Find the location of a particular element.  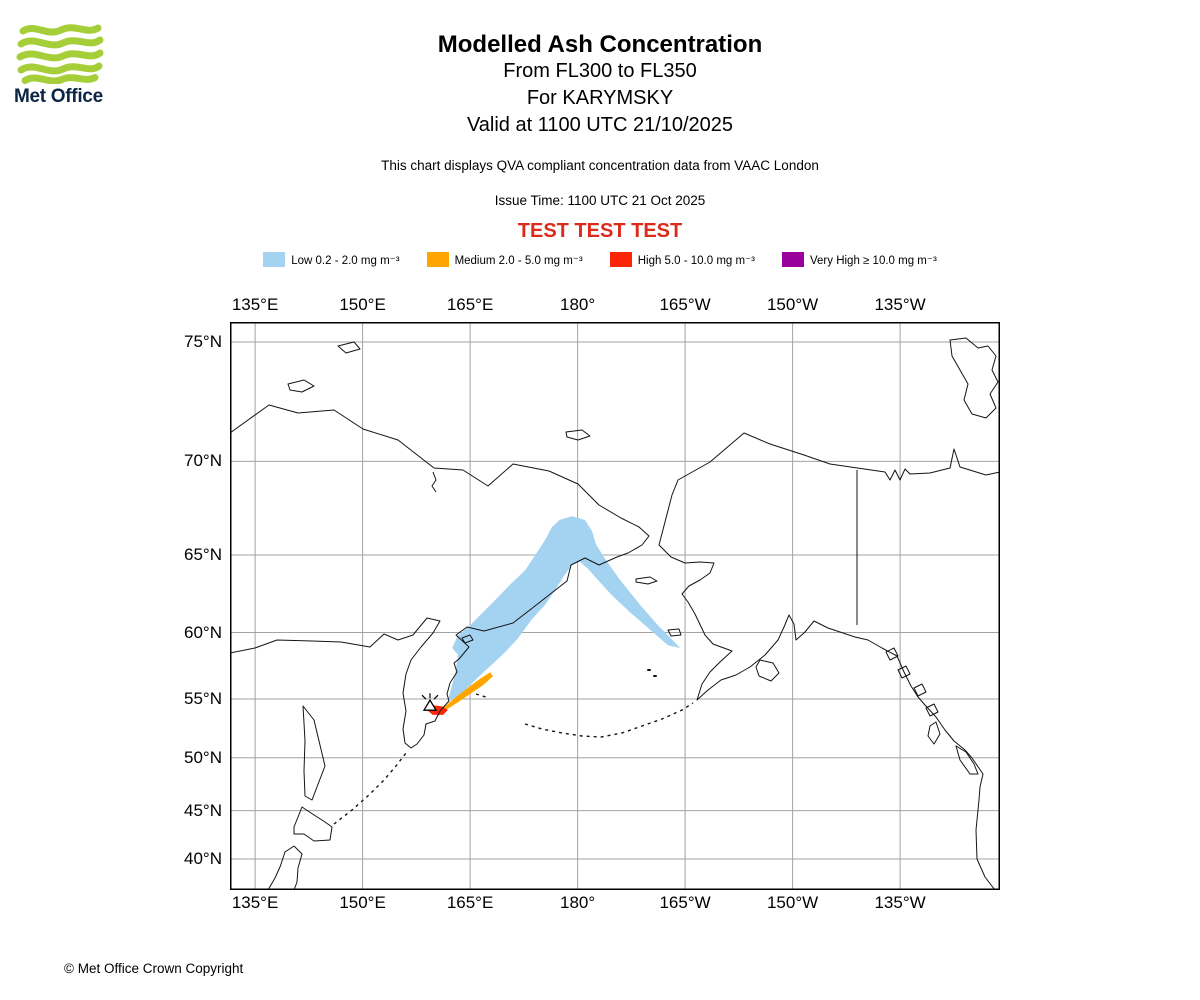

coastline-alaska is located at coordinates (829, 661).